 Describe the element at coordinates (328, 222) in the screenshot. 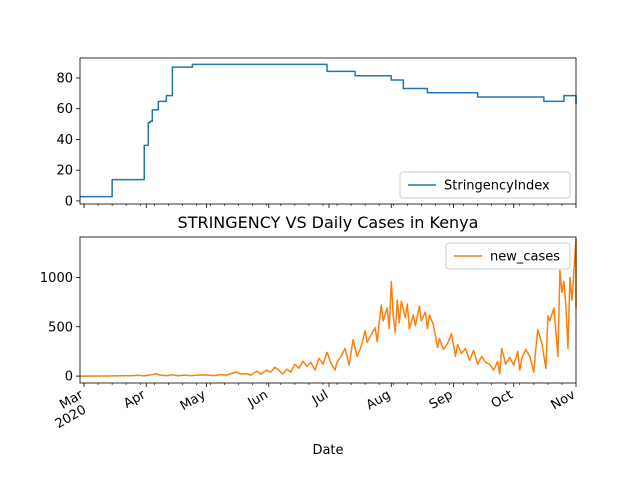

I see `chart-title: STRINGENCY VS Daily Cases in Kenya` at that location.